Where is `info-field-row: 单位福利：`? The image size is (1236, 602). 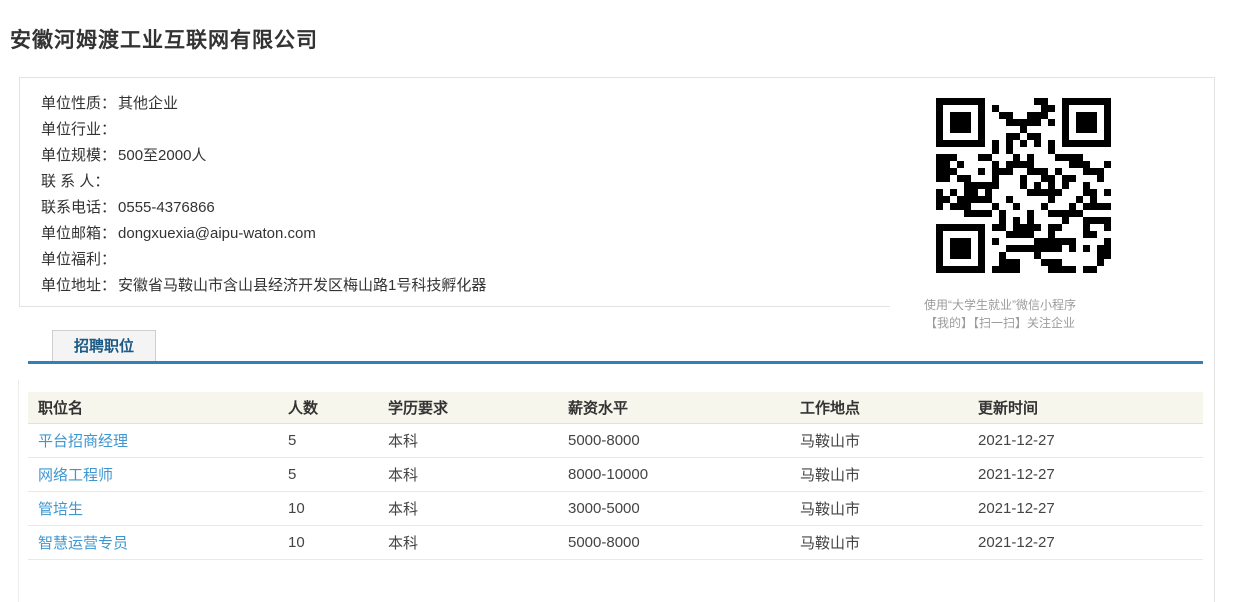
info-field-row: 单位福利： is located at coordinates (263, 260).